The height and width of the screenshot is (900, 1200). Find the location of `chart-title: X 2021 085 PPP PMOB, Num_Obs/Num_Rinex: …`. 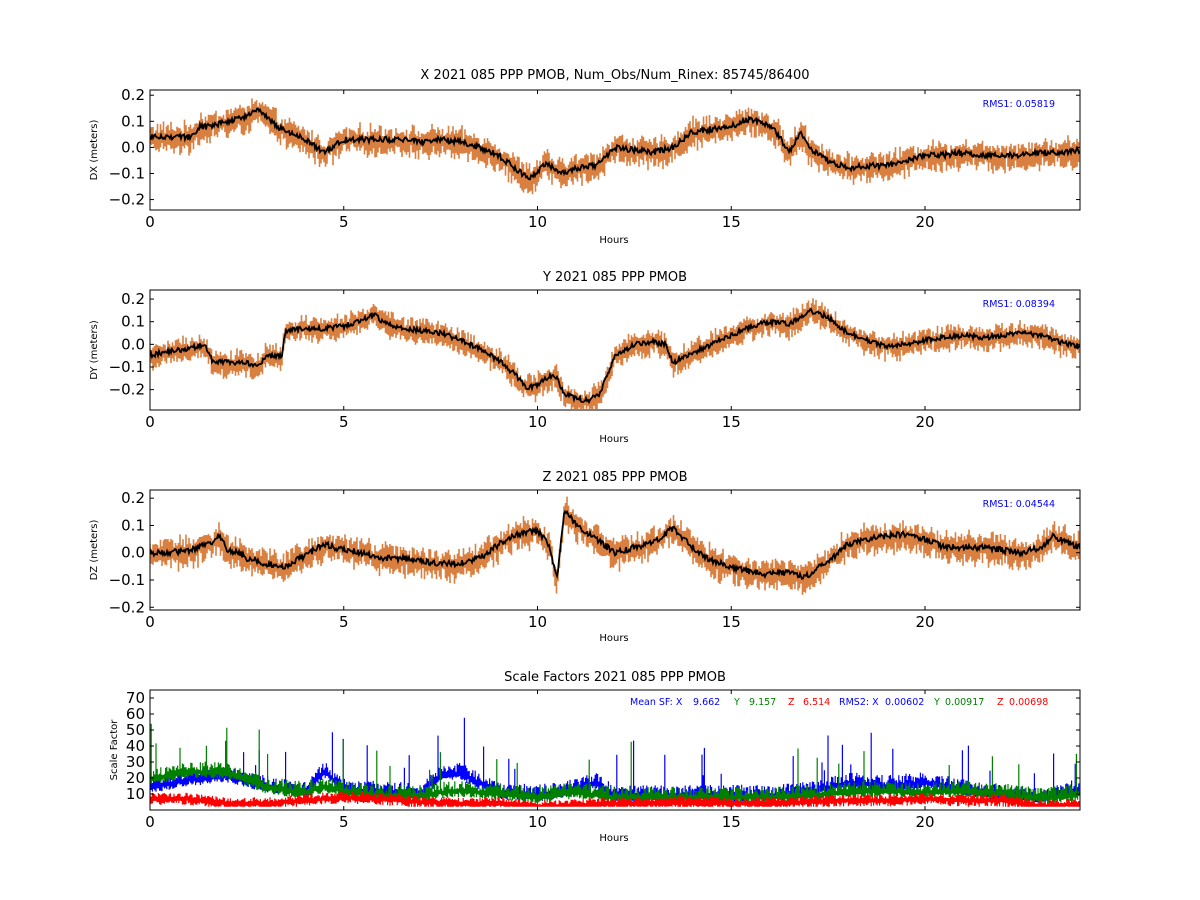

chart-title: X 2021 085 PPP PMOB, Num_Obs/Num_Rinex: … is located at coordinates (614, 75).